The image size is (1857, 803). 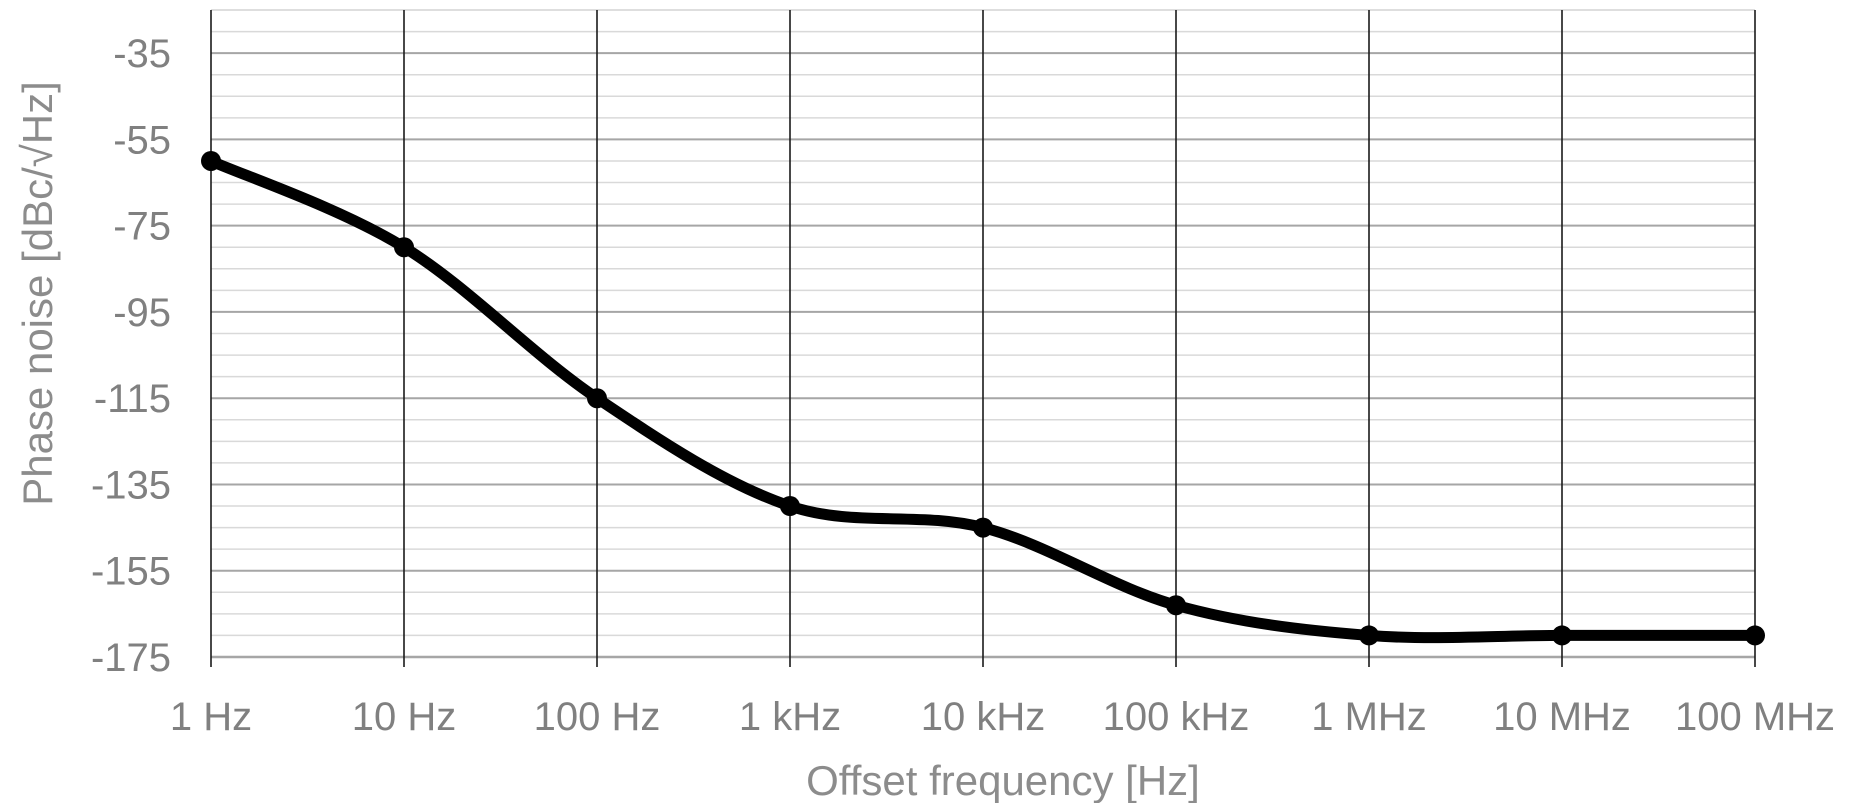 What do you see at coordinates (131, 658) in the screenshot?
I see `y-tick-label: -175` at bounding box center [131, 658].